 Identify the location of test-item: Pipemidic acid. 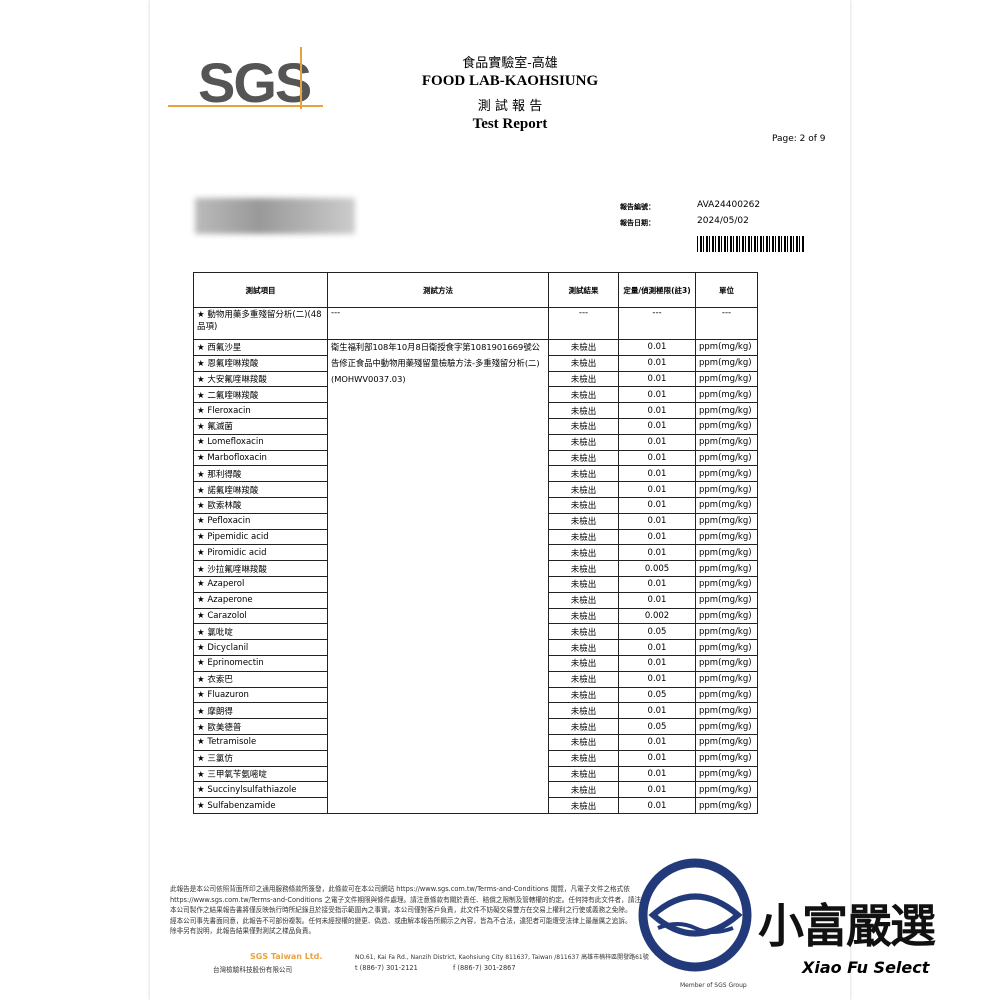
(260, 537).